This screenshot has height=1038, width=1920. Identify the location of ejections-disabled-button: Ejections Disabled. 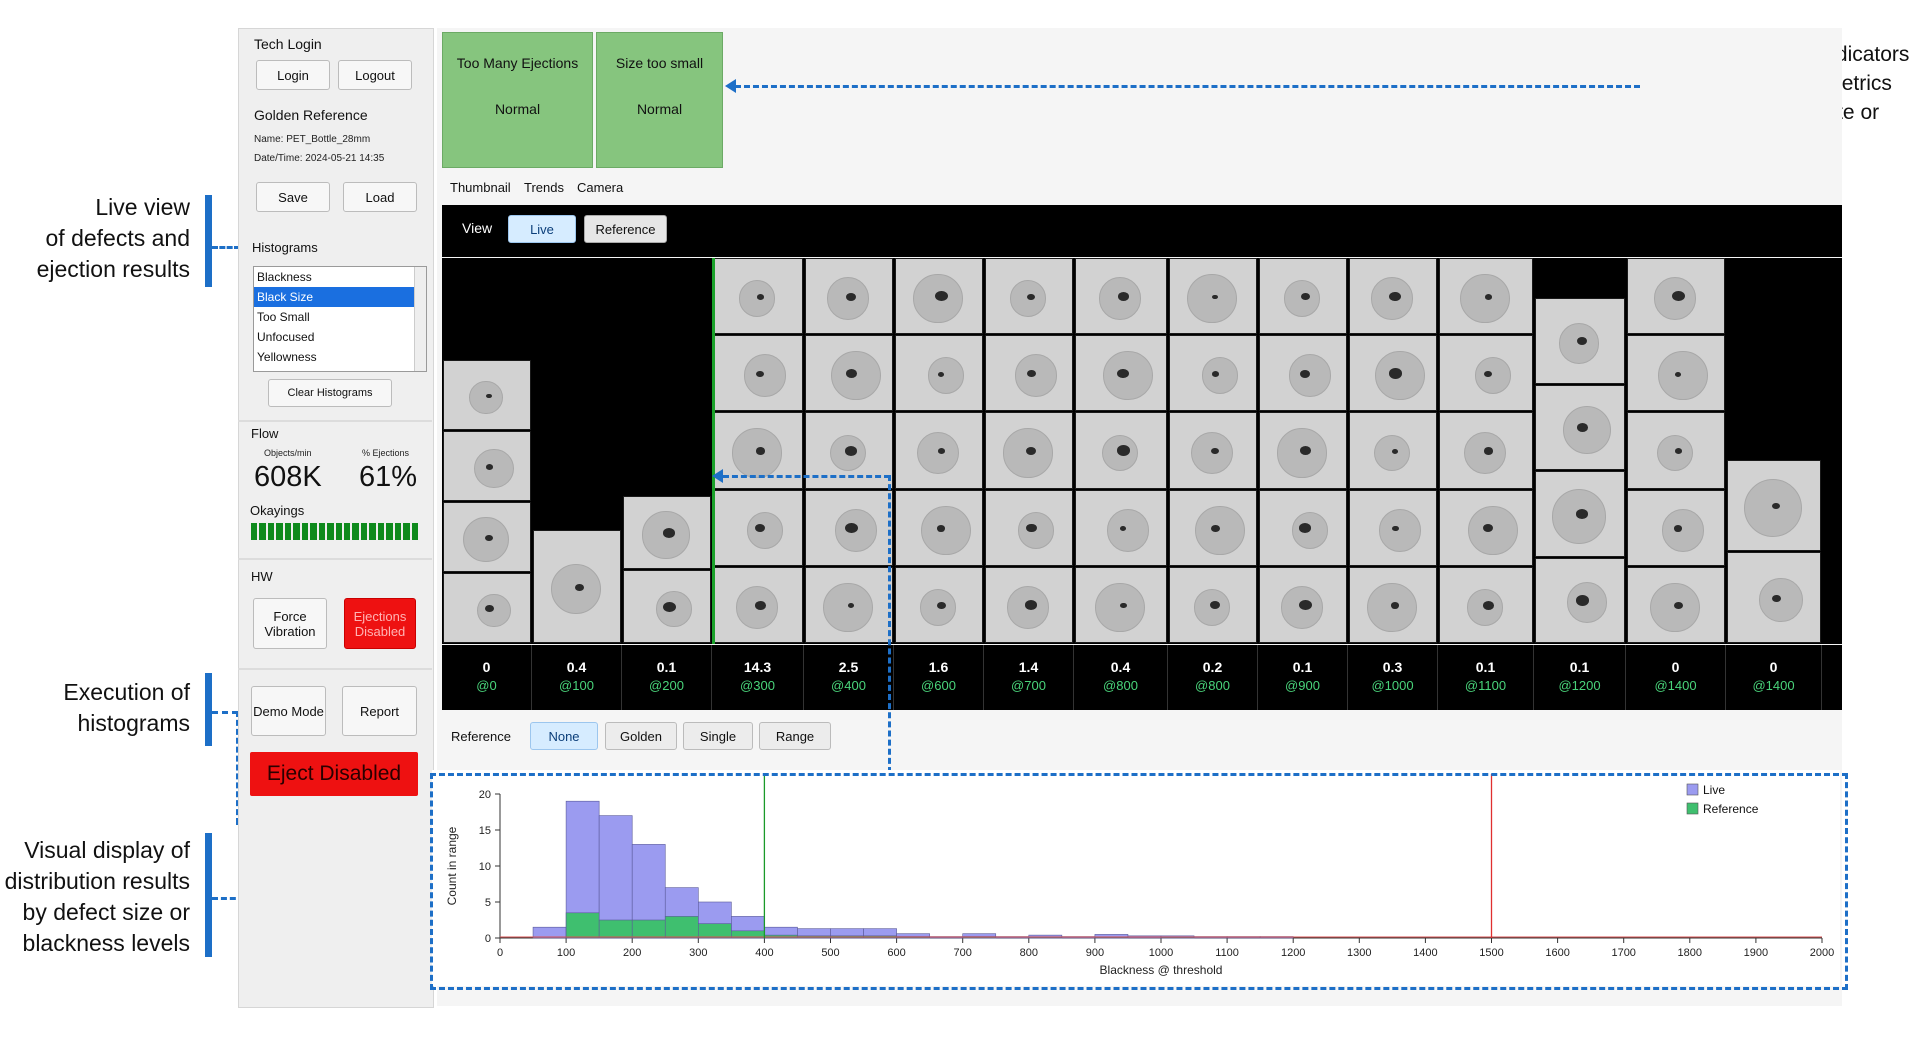
(380, 623).